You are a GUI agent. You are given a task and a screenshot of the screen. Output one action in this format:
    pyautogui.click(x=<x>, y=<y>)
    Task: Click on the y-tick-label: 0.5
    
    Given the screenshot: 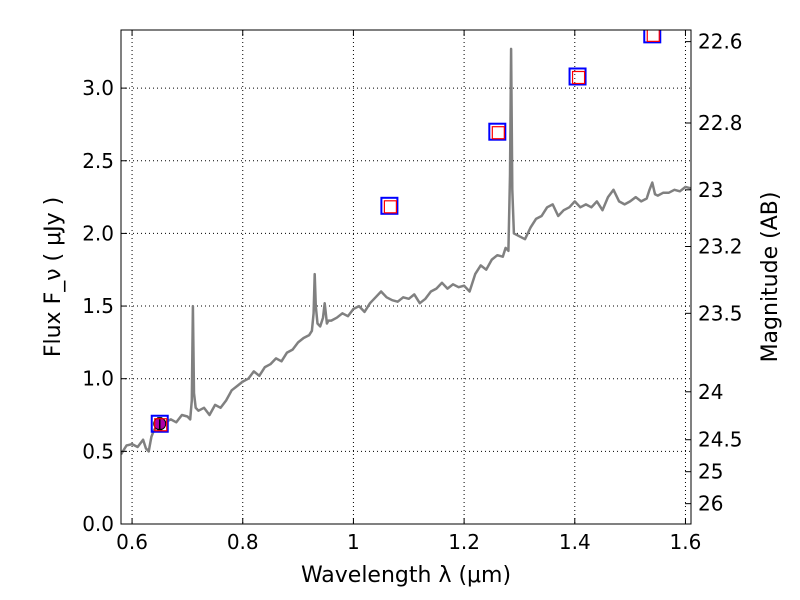 What is the action you would take?
    pyautogui.click(x=98, y=451)
    